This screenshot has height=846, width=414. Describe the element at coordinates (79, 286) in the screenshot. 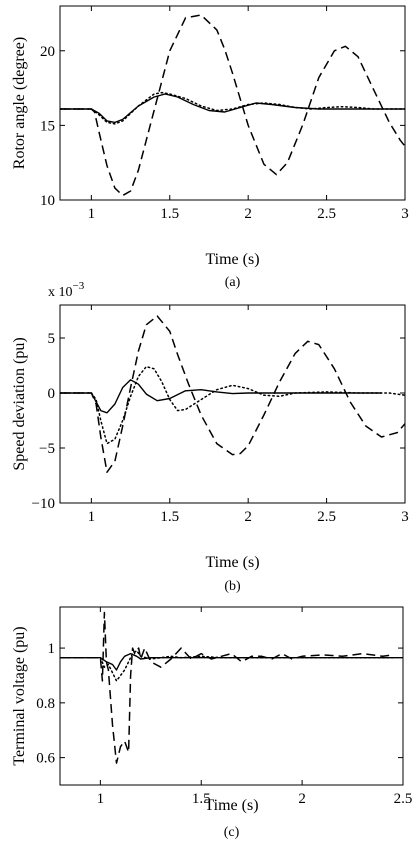

I see `y-axis-exponent-power: −3` at that location.